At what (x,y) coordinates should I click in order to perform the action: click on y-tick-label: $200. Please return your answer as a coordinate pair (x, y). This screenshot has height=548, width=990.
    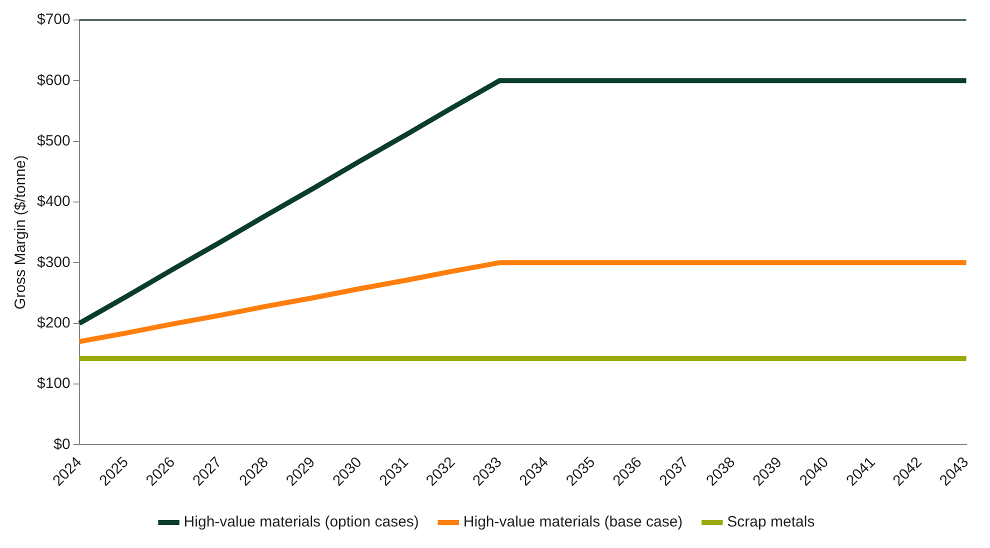
    Looking at the image, I should click on (53, 323).